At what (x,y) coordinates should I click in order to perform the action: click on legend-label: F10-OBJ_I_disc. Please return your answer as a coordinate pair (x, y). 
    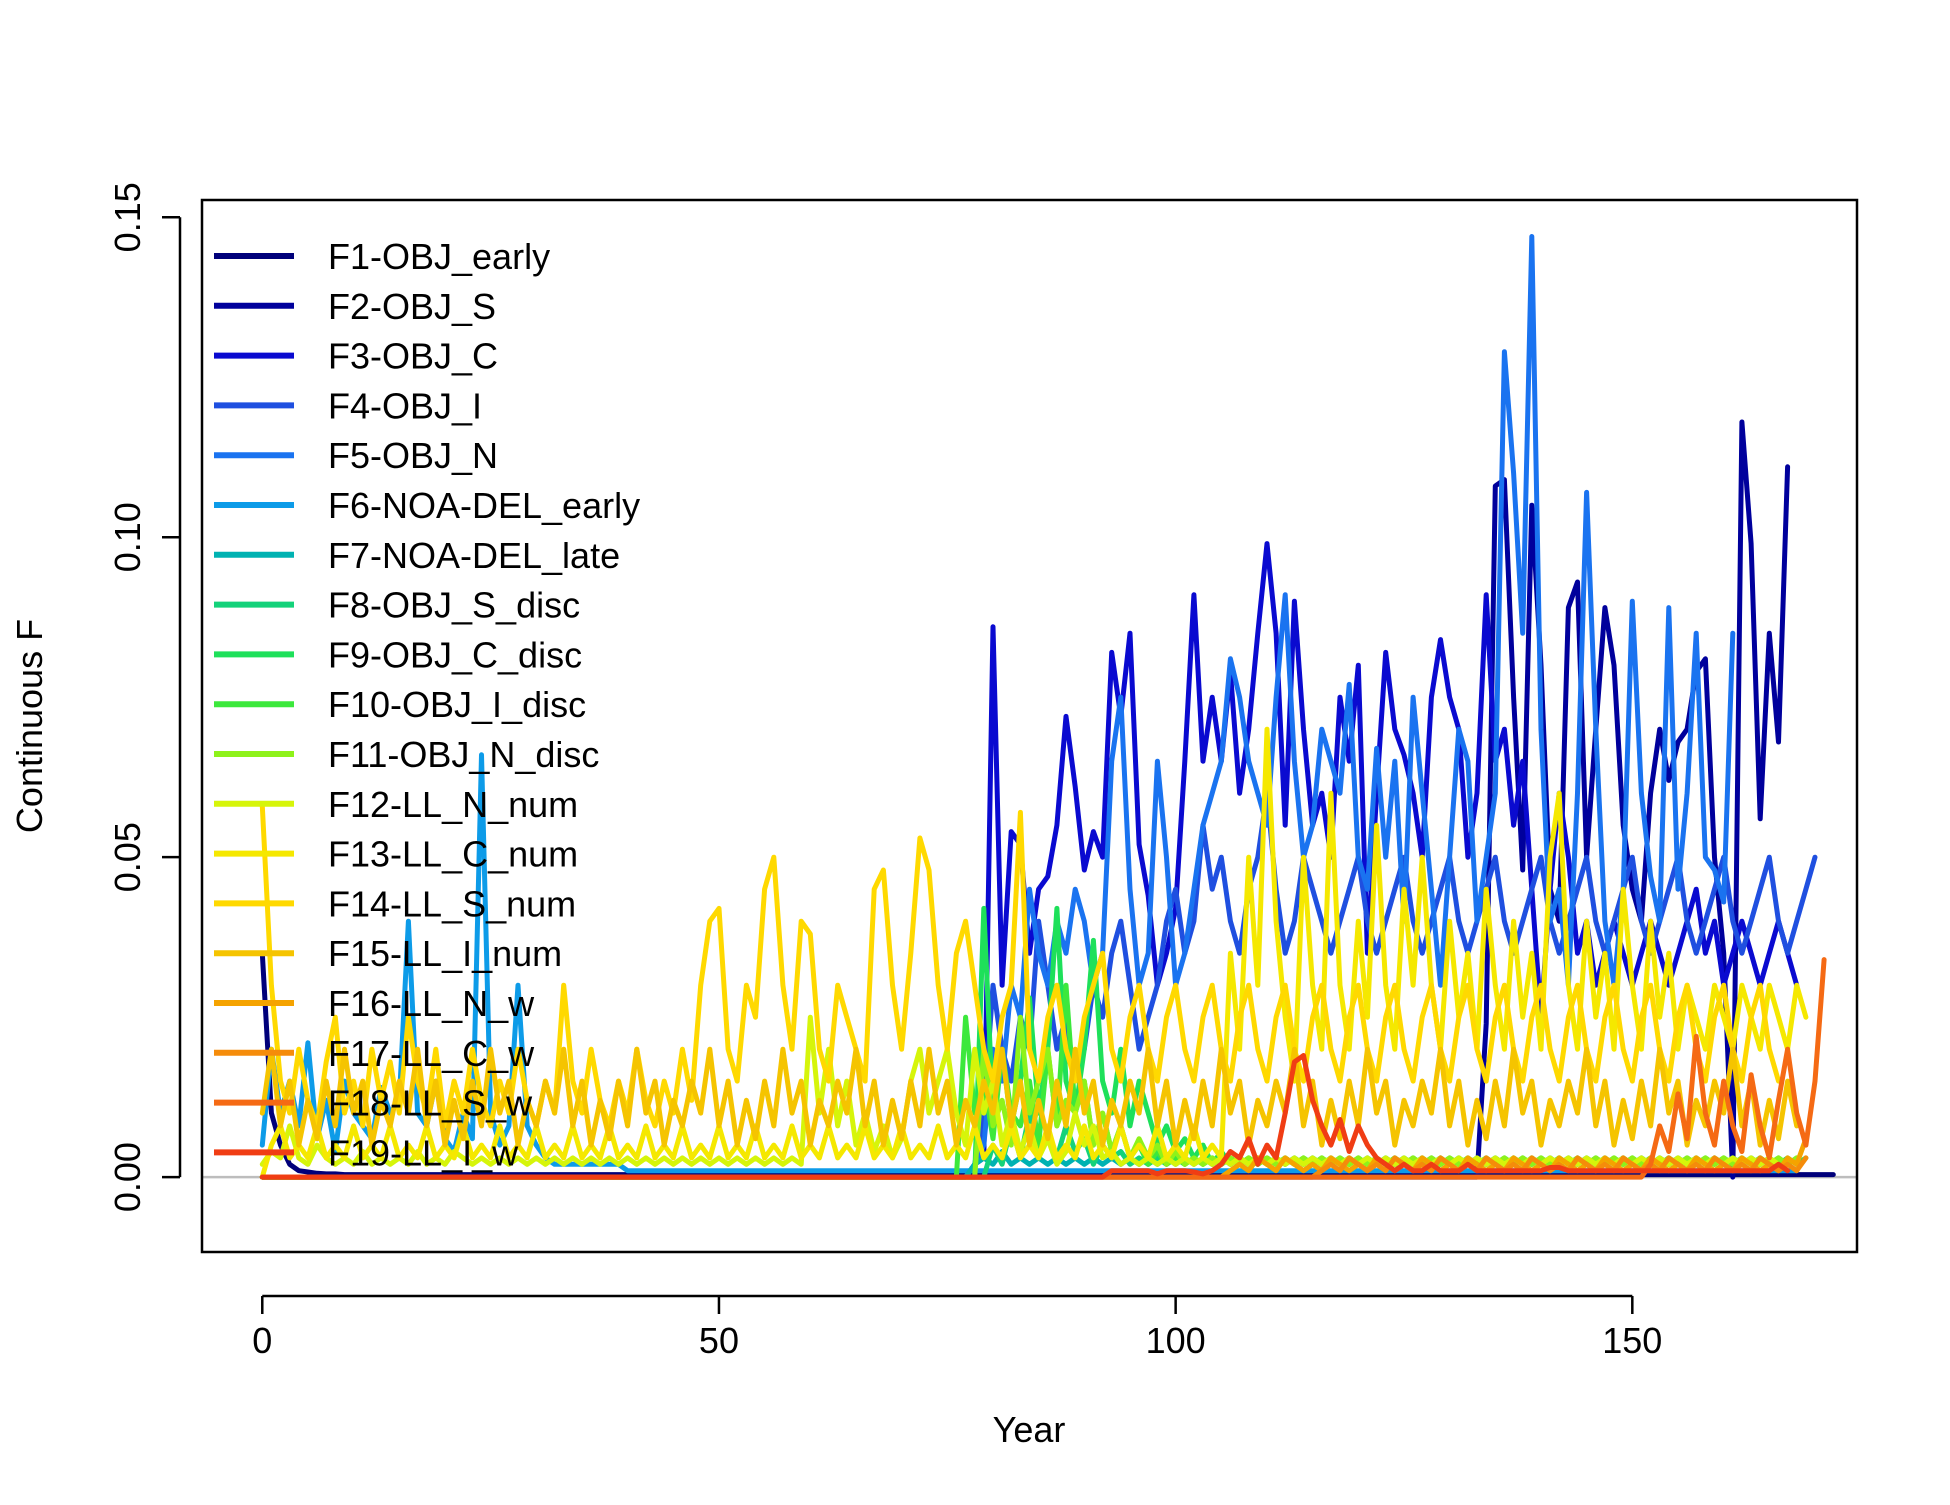
    Looking at the image, I should click on (457, 704).